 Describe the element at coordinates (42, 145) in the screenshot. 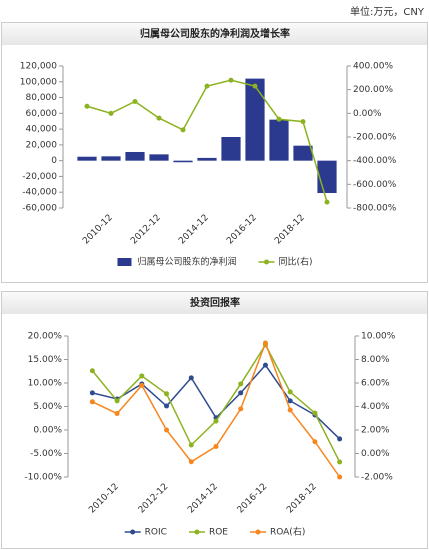

I see `y-tick-label: 20,000` at that location.